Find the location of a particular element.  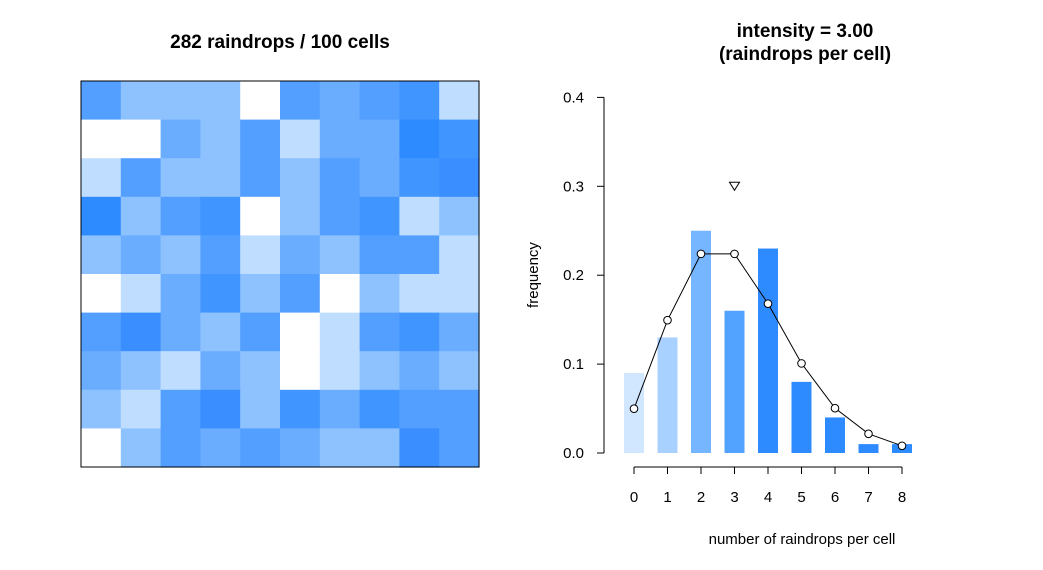

x-tick-label: 0 is located at coordinates (634, 497).